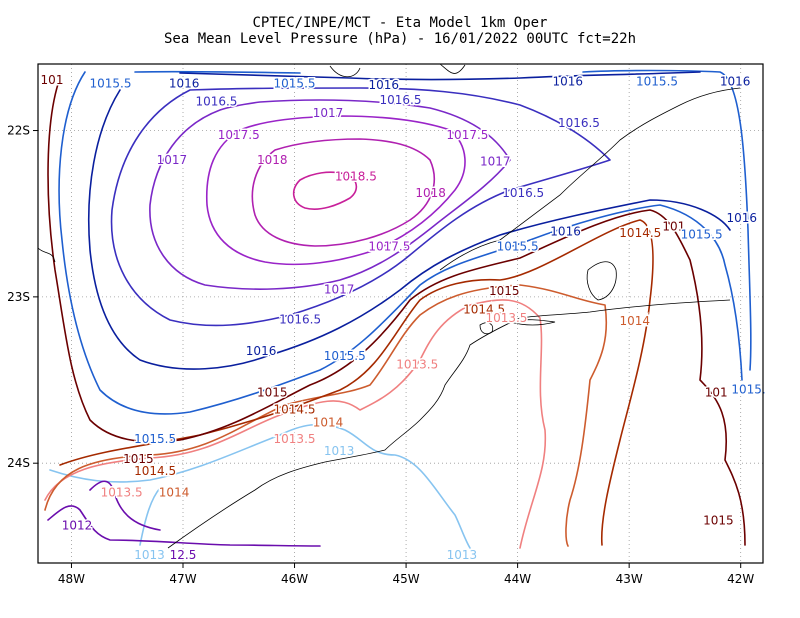 The image size is (800, 618). Describe the element at coordinates (399, 23) in the screenshot. I see `map-title-line1: CPTEC/INPE/MCT - Eta Model 1km Oper` at that location.